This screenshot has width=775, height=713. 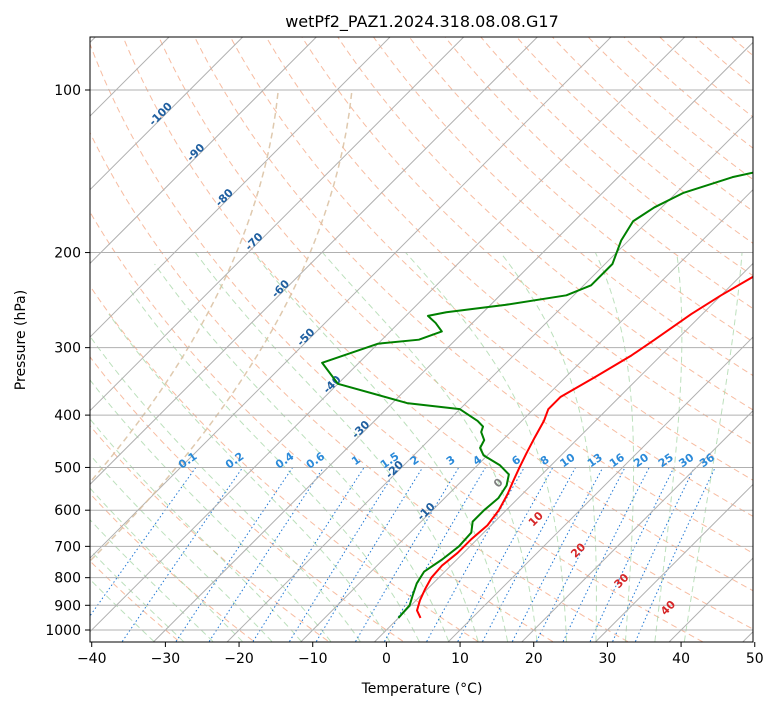 I want to click on x-tick-label: 0, so click(x=386, y=659).